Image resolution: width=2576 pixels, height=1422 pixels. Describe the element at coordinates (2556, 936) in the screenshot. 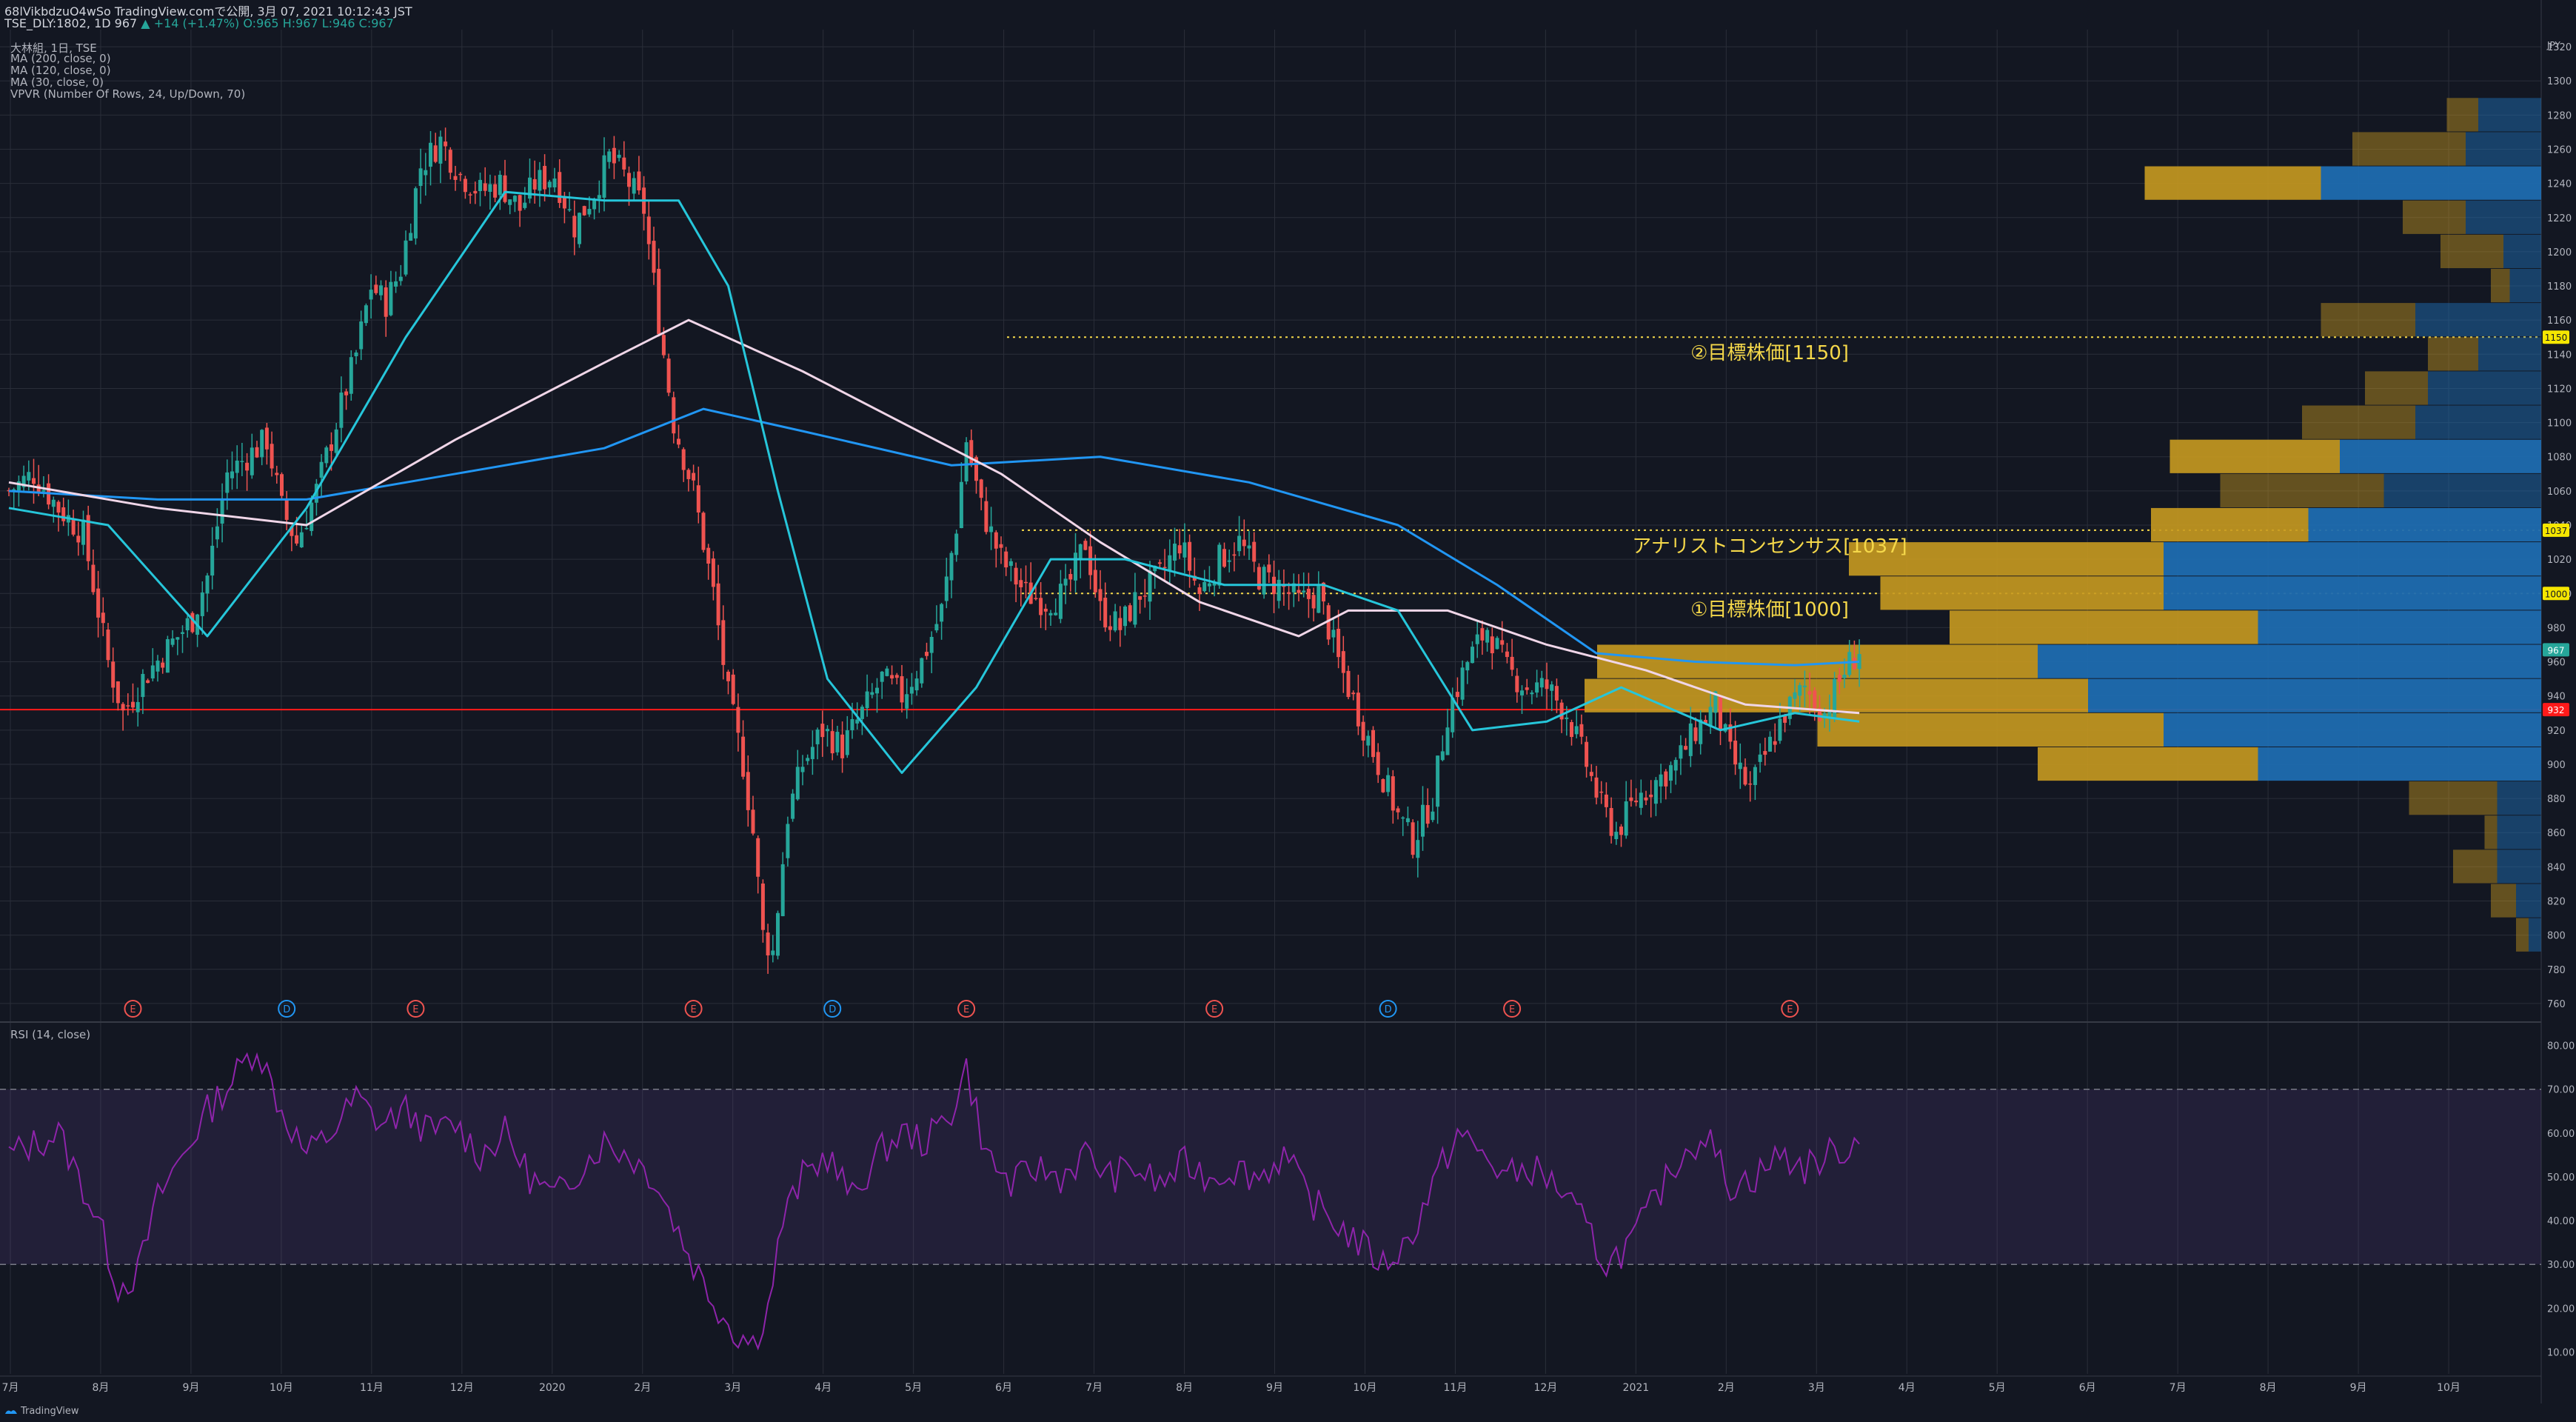

I see `price-tick-label: 800` at that location.